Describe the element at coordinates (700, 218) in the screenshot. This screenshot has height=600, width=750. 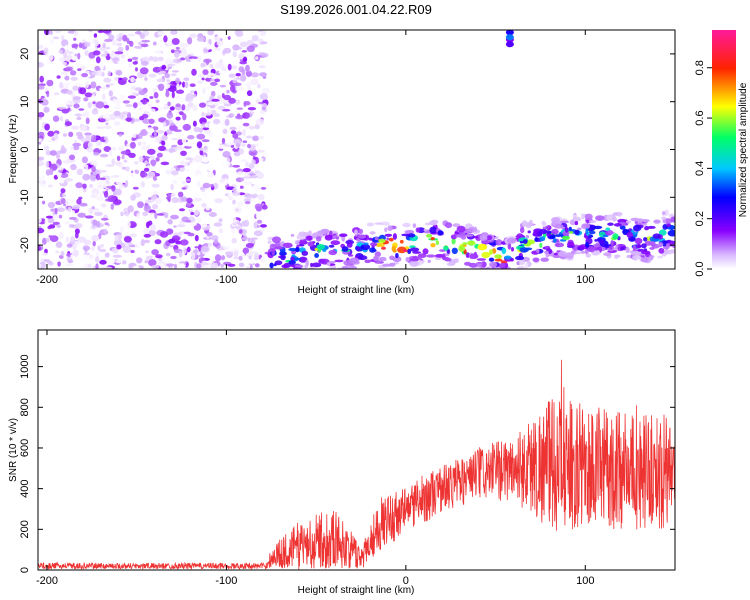
I see `colorbar-tick-label: 0.2` at that location.